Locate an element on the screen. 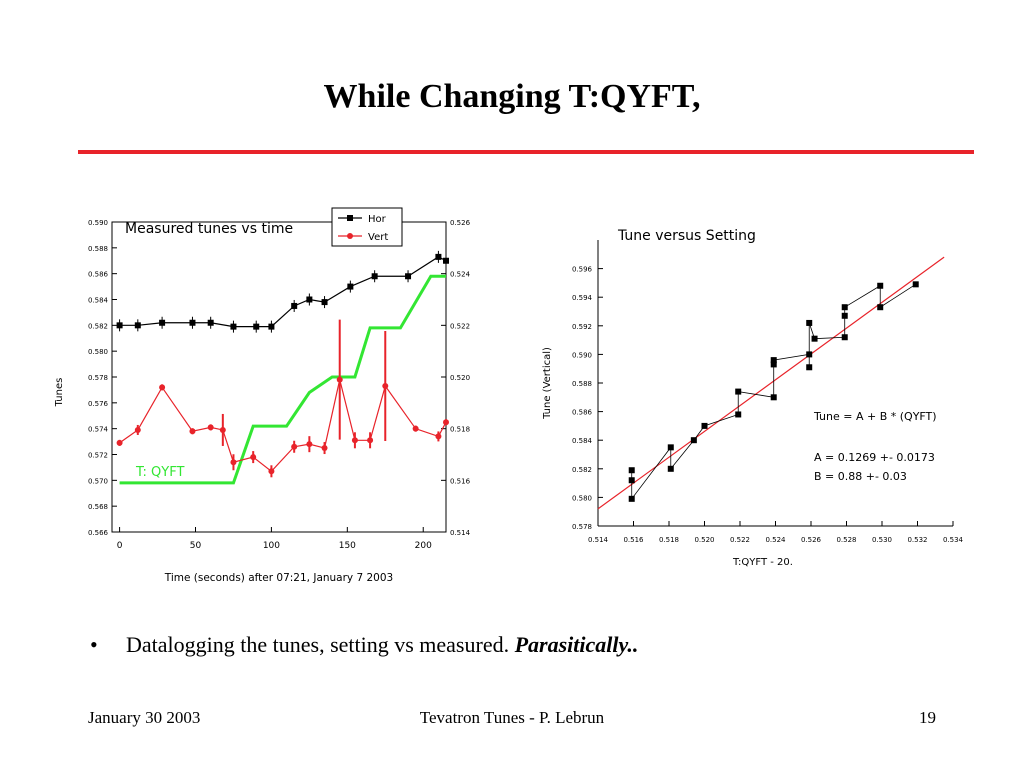 Image resolution: width=1024 pixels, height=768 pixels. y-tick-label: 0.582 is located at coordinates (582, 470).